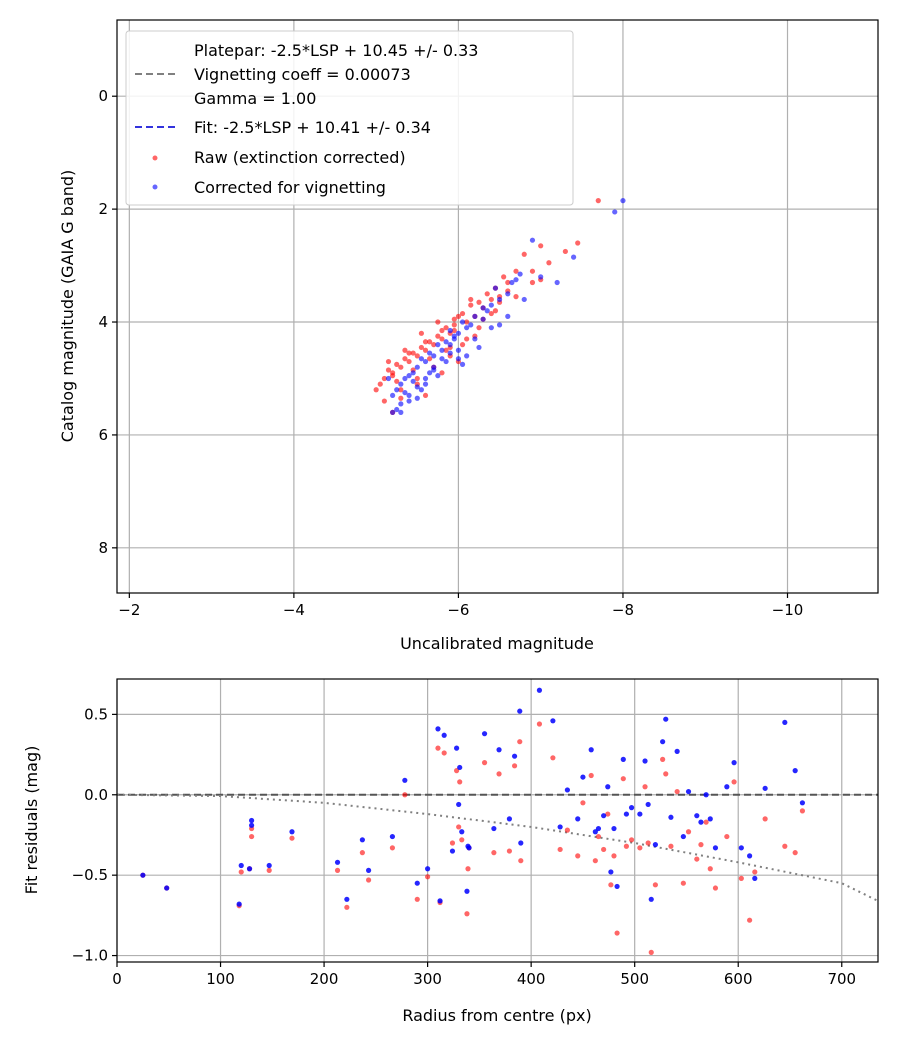 The height and width of the screenshot is (1050, 900). I want to click on residuals-x-tick-label: 600, so click(738, 979).